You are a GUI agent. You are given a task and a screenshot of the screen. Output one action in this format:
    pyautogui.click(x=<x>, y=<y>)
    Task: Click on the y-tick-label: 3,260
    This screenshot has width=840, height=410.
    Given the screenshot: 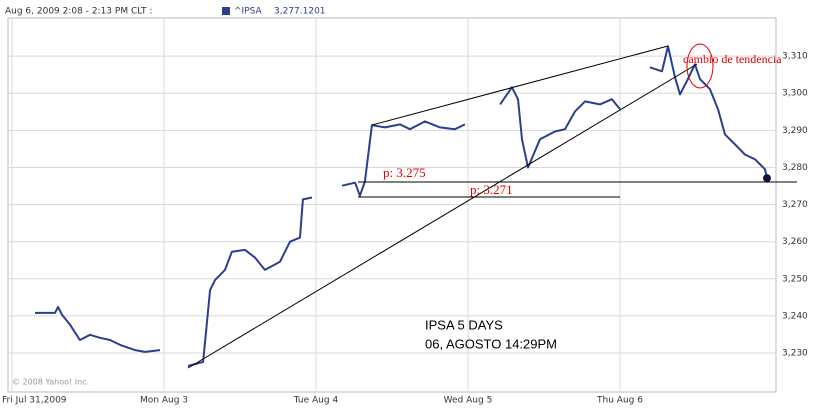 What is the action you would take?
    pyautogui.click(x=795, y=242)
    